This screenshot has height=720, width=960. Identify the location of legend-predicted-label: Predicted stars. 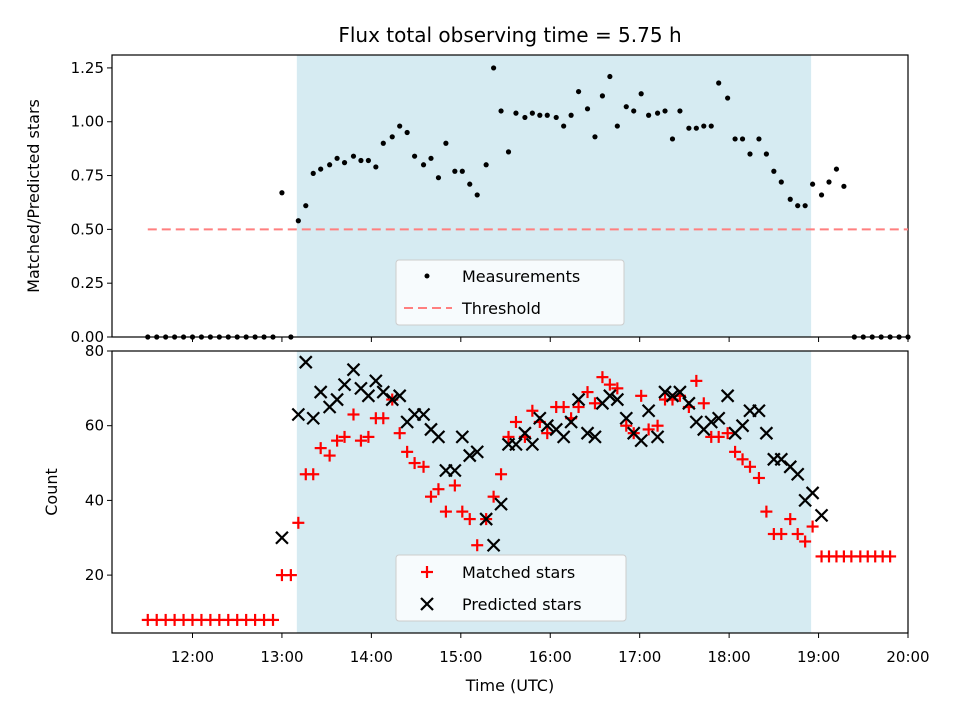
(522, 604).